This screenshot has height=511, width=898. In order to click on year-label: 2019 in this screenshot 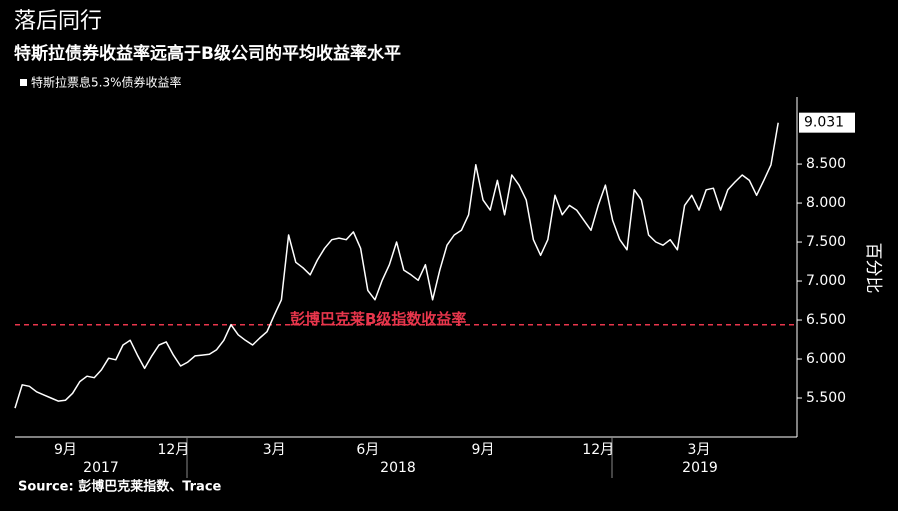, I will do `click(700, 468)`.